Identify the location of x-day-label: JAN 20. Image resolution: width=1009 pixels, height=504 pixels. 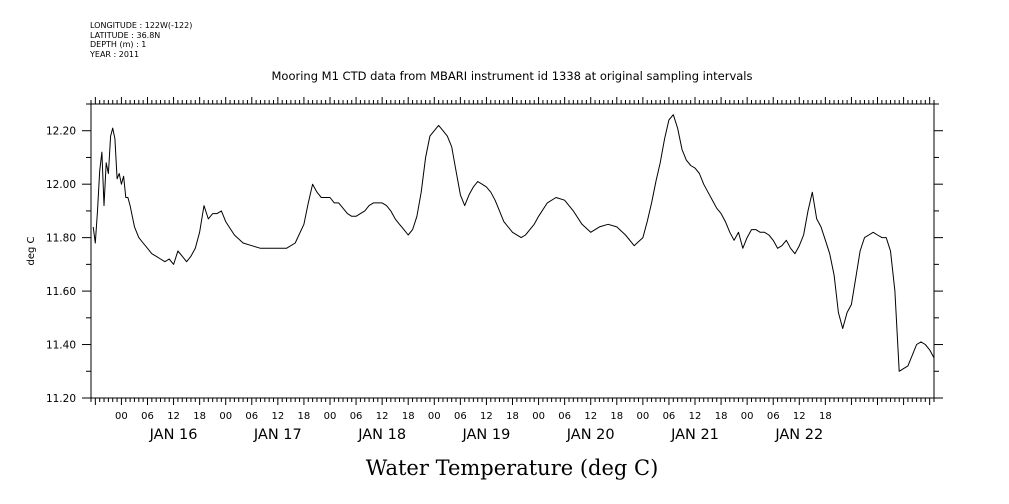
(590, 435).